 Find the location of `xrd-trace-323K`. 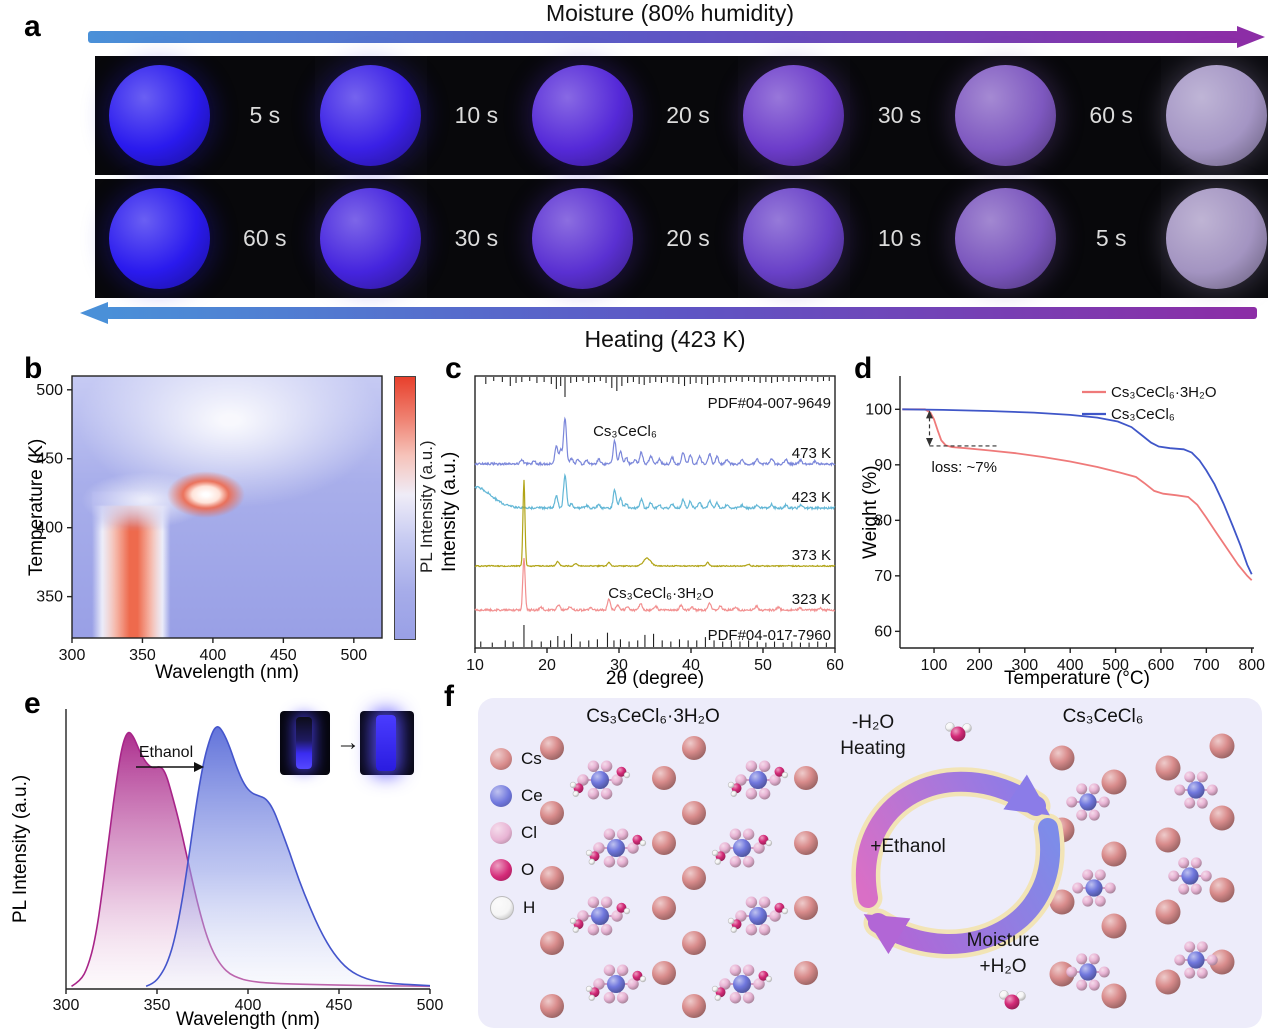

xrd-trace-323K is located at coordinates (655, 585).